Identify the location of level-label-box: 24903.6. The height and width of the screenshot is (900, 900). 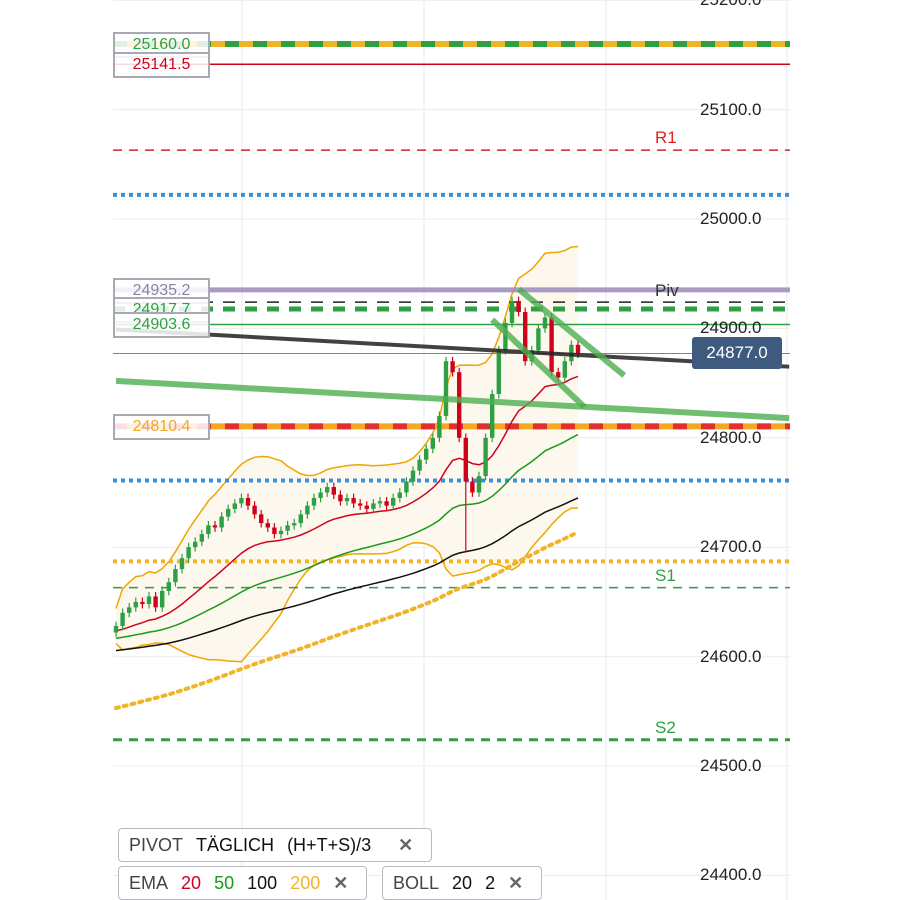
(161, 325).